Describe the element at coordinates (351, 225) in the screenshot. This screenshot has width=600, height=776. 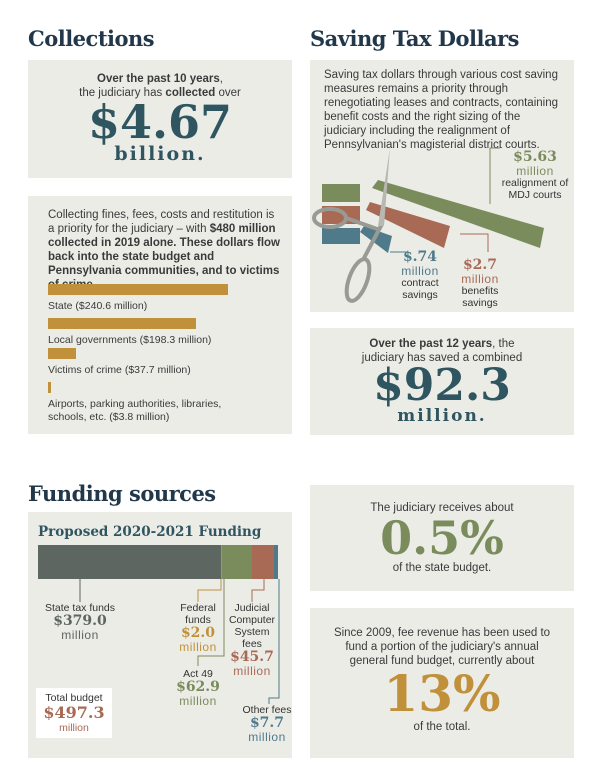
I see `scissors-icon` at that location.